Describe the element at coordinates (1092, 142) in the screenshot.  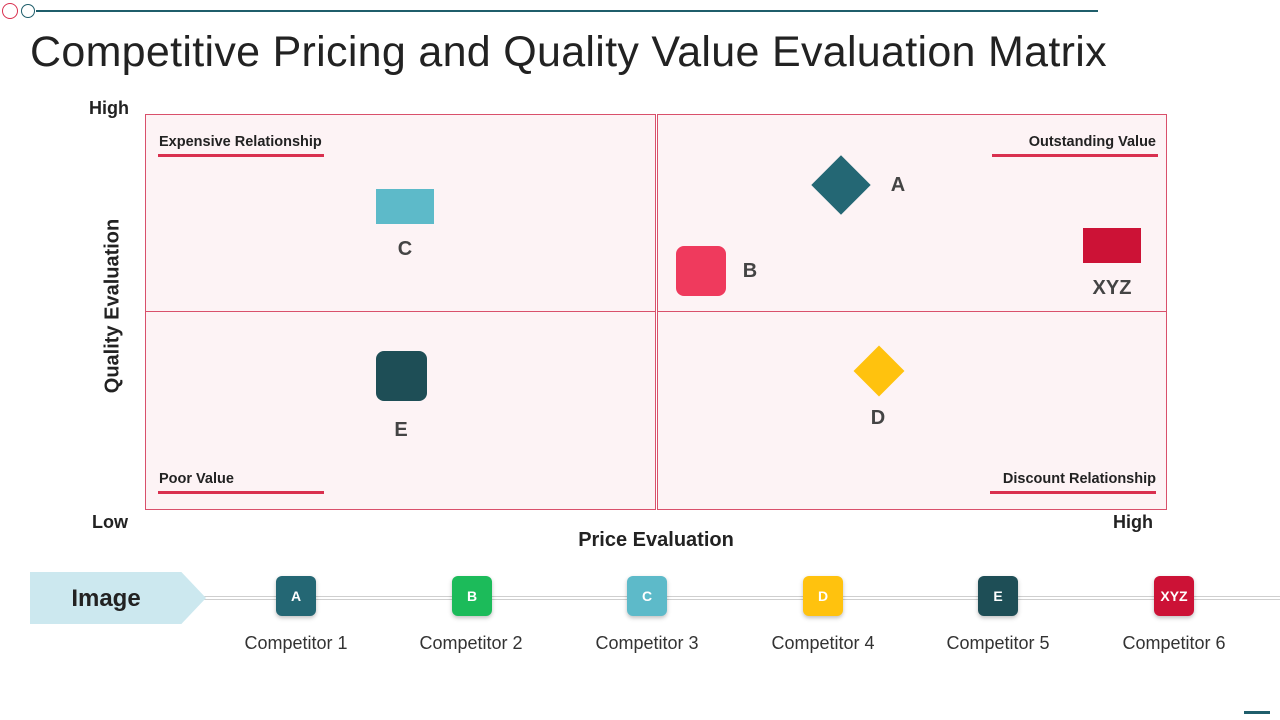
I see `quadrant-label-top-right: Outstanding Value` at that location.